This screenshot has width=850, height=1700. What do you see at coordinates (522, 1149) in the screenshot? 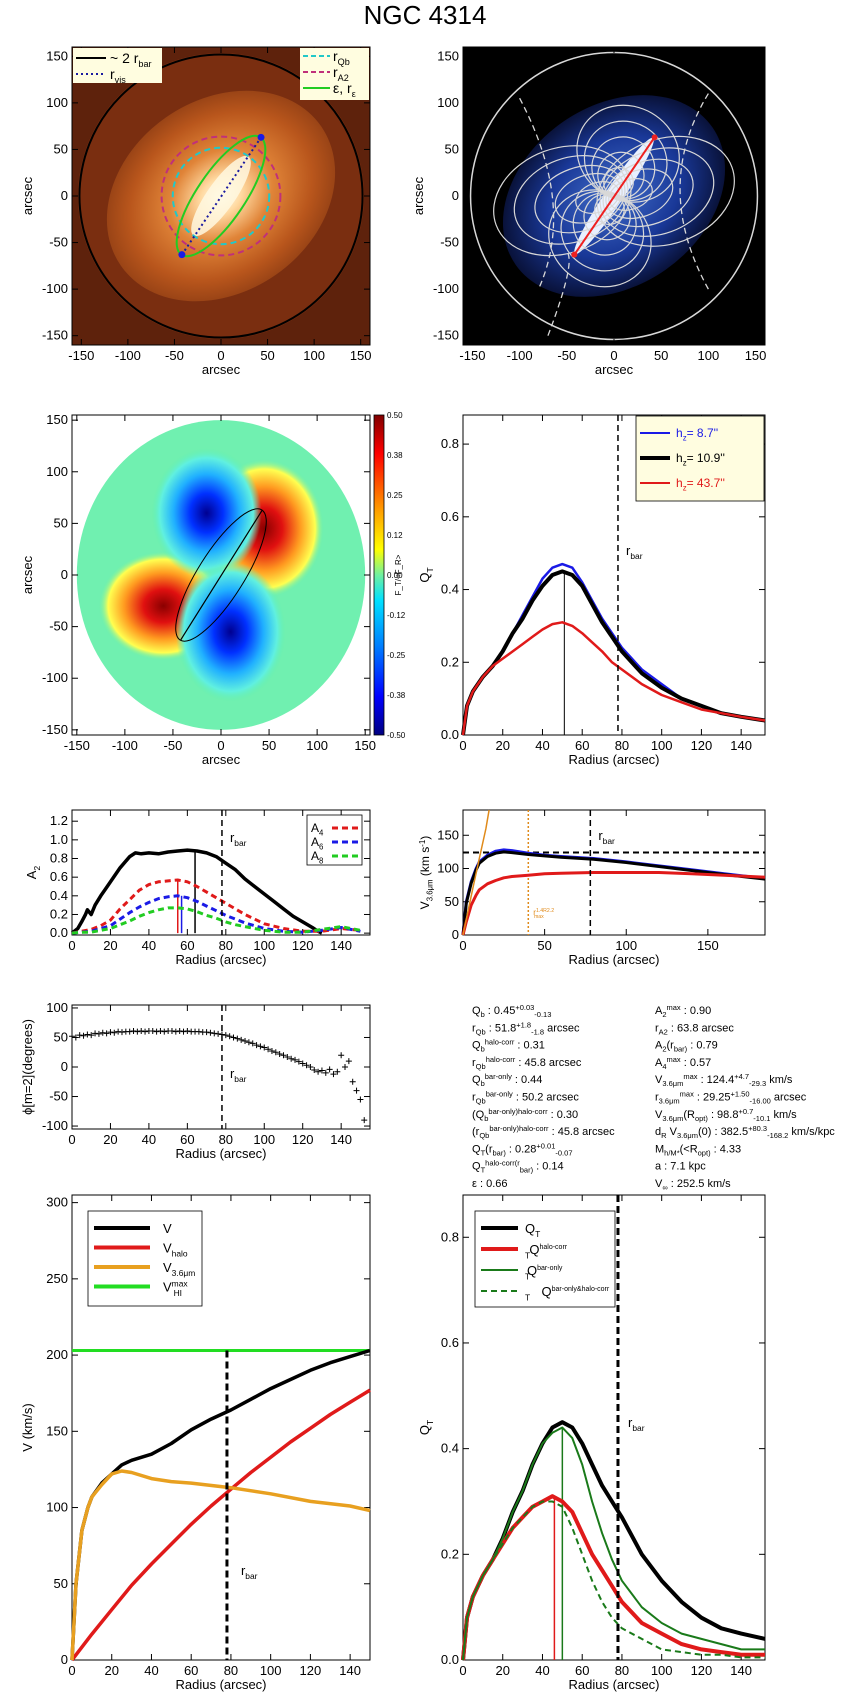
I see `param-left: QT(rbar) : 0.28+0.01-0.07` at bounding box center [522, 1149].